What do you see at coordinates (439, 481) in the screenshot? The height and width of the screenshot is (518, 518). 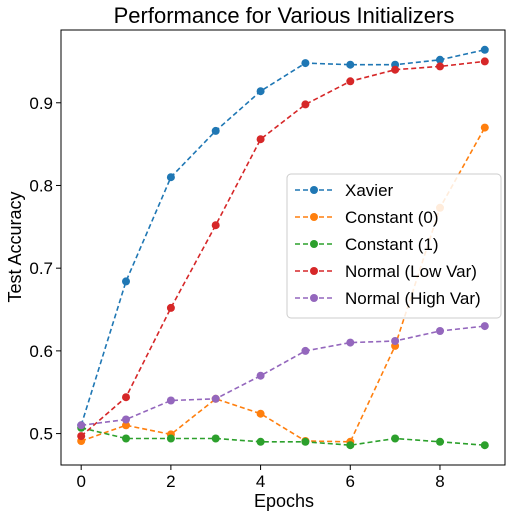 I see `x-tick-label: 8` at bounding box center [439, 481].